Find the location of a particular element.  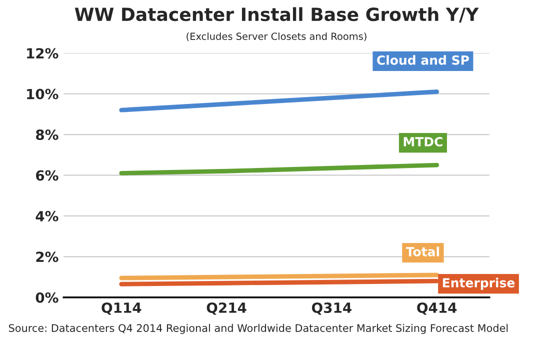

y-tick-label: 2% is located at coordinates (47, 257).